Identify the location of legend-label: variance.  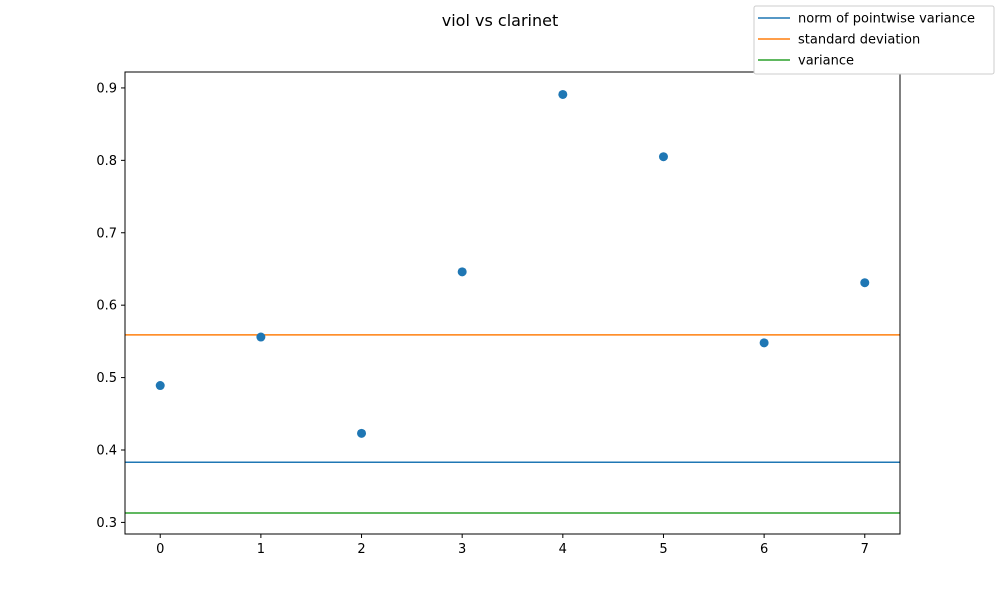
(826, 61).